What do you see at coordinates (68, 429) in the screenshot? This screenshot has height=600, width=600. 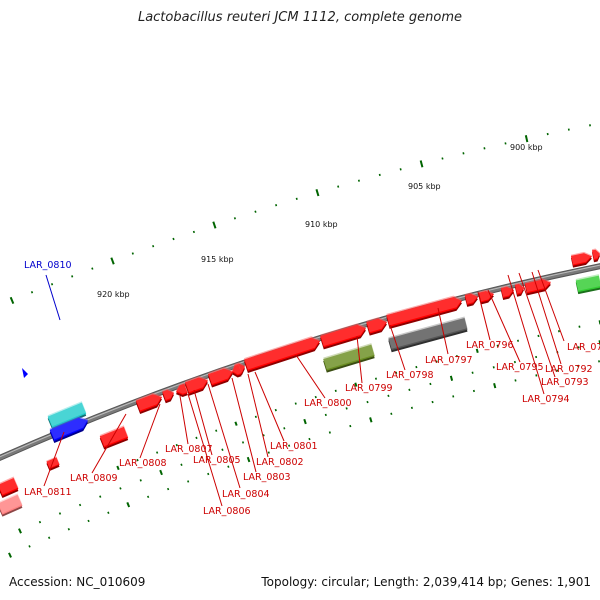 I see `gene-0810-blue` at bounding box center [68, 429].